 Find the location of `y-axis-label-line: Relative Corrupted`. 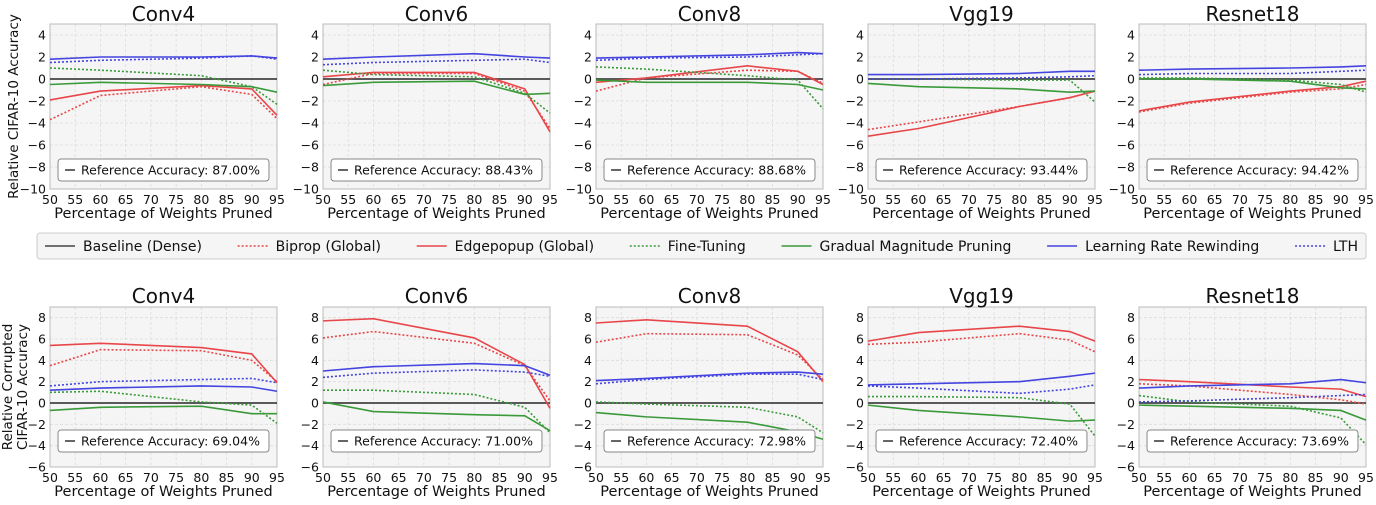

y-axis-label-line: Relative Corrupted is located at coordinates (8, 387).